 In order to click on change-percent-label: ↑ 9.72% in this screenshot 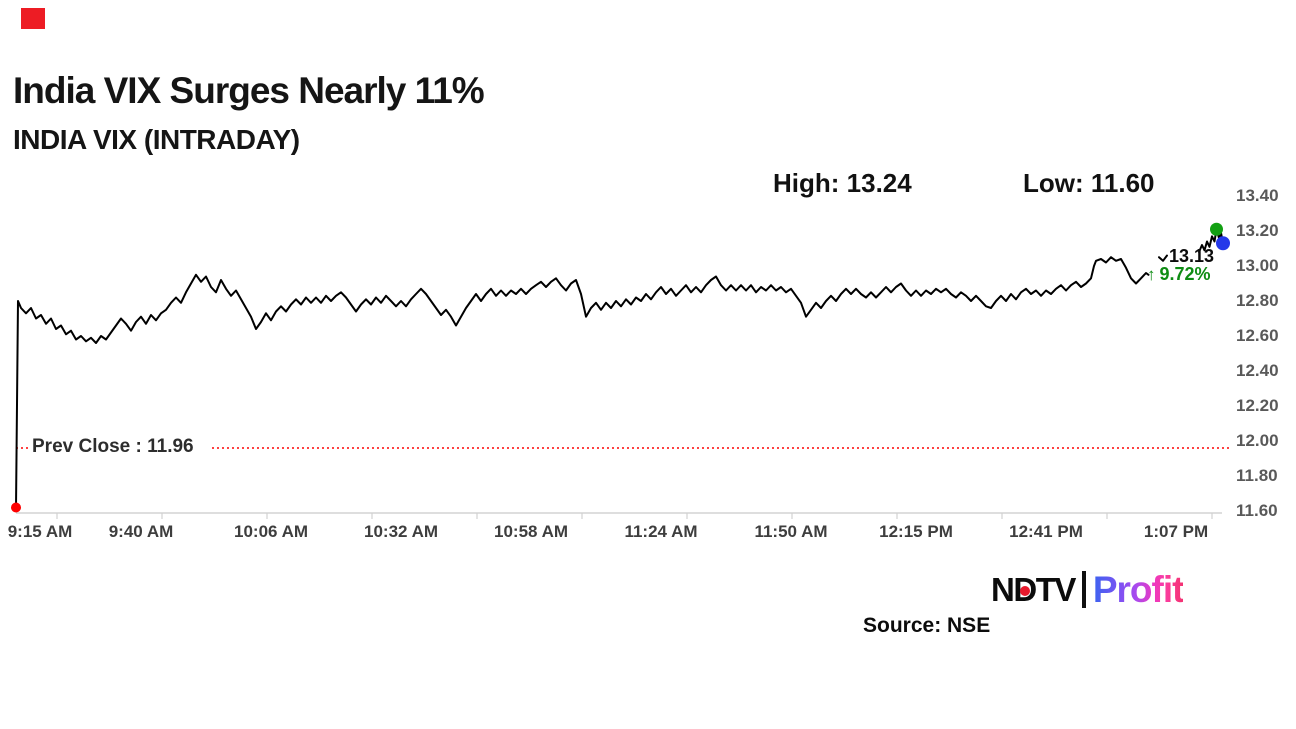, I will do `click(1179, 274)`.